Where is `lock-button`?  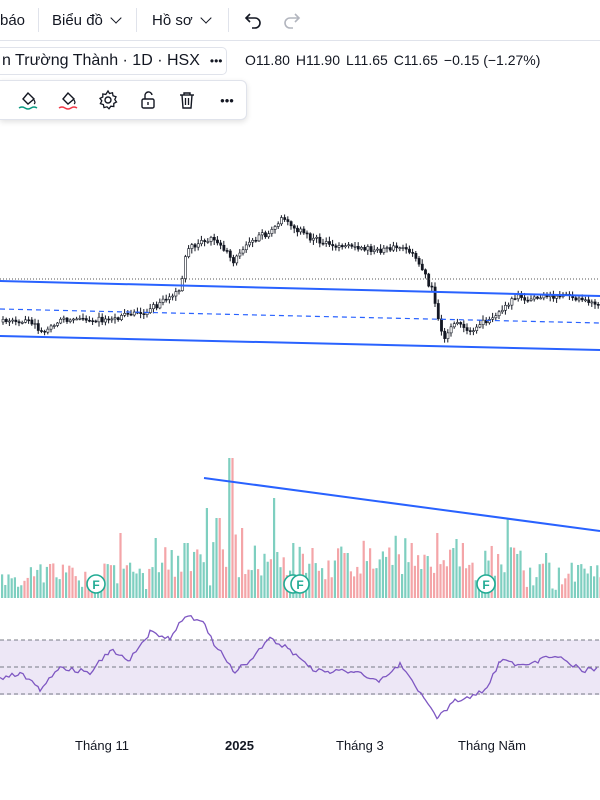
lock-button is located at coordinates (148, 100).